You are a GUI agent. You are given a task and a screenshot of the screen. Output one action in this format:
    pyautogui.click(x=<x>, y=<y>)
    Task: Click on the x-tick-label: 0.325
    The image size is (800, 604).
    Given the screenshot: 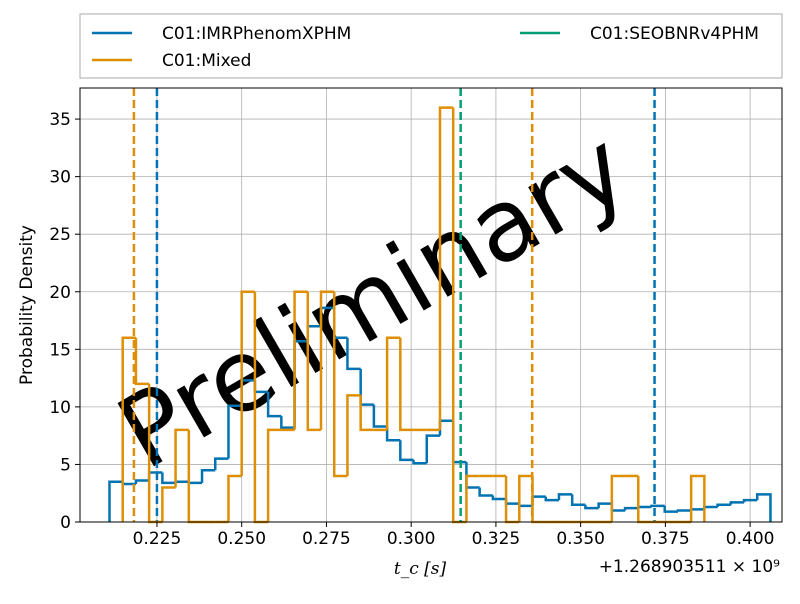 What is the action you would take?
    pyautogui.click(x=496, y=539)
    